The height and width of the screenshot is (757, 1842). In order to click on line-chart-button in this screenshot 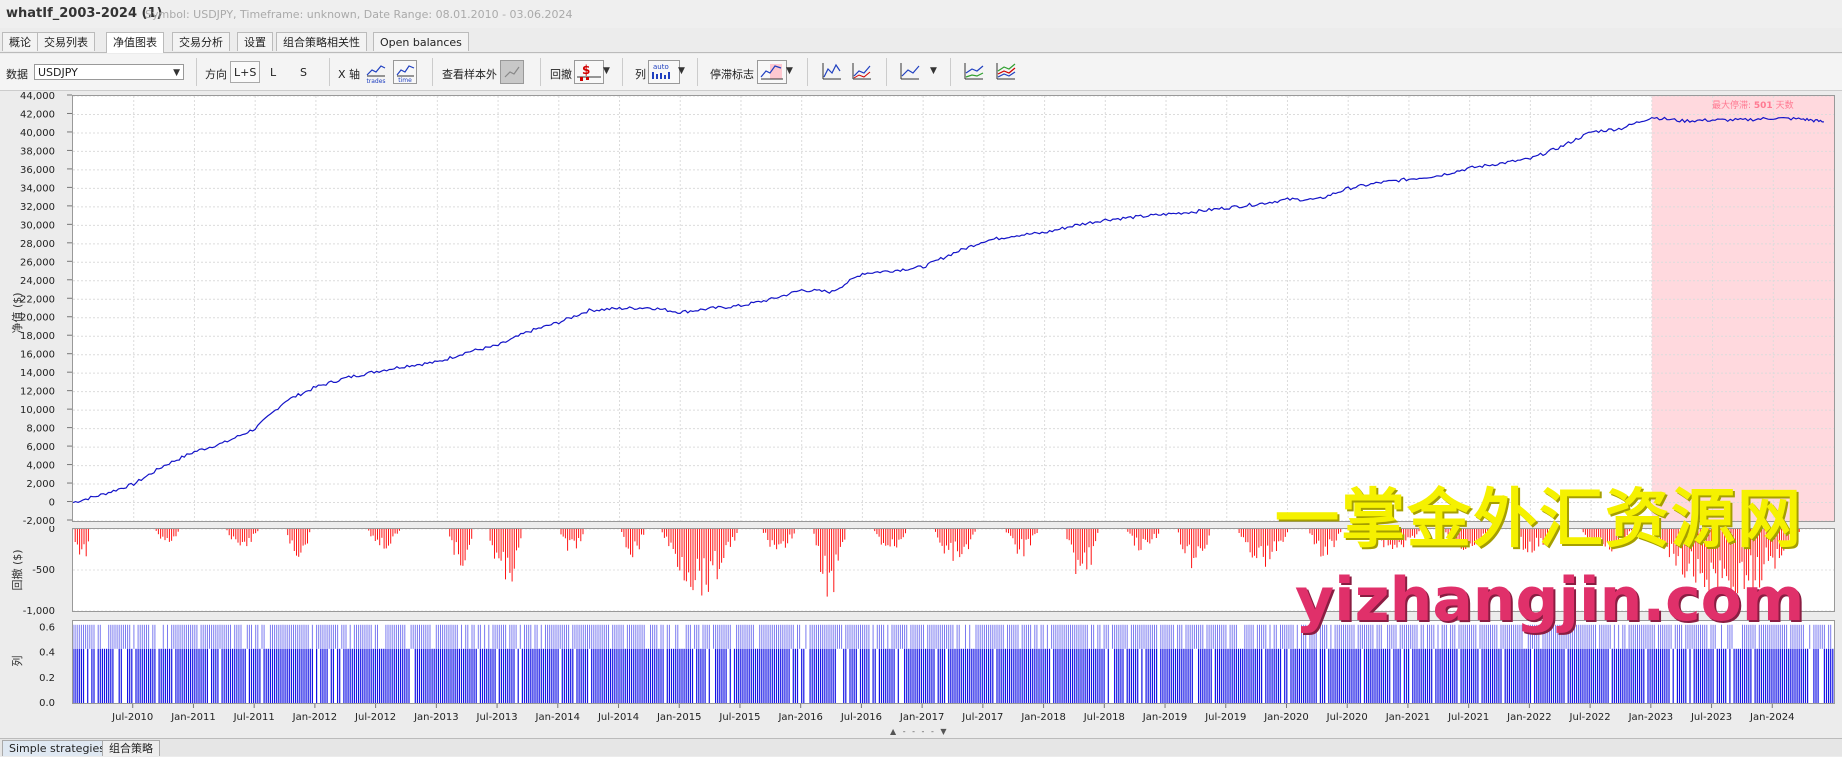, I will do `click(910, 72)`.